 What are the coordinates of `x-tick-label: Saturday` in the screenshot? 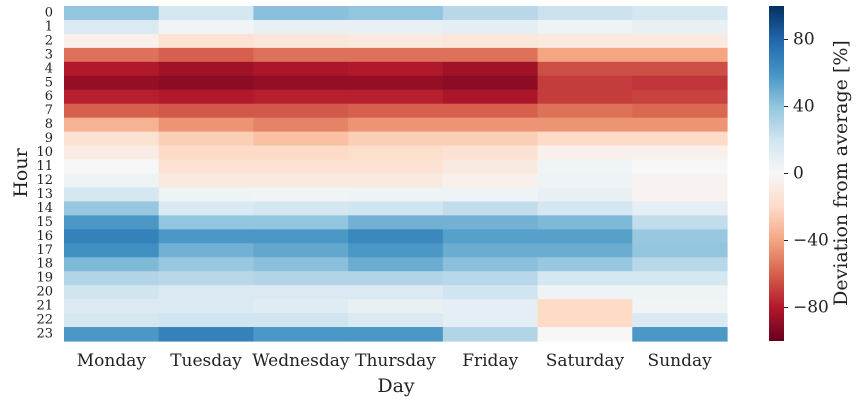 It's located at (585, 361).